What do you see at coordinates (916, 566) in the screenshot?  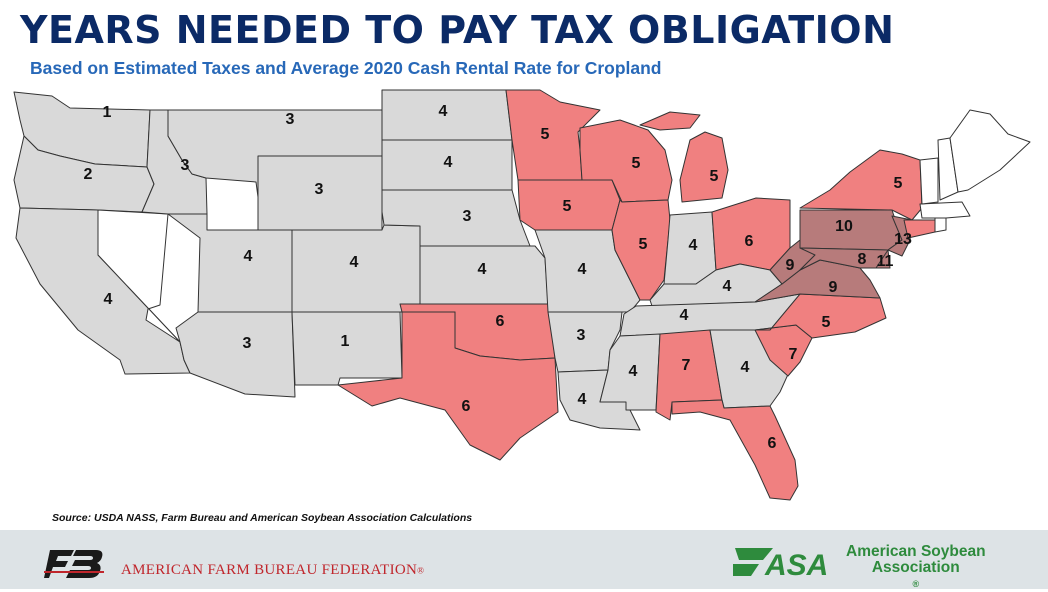 I see `asa-name: American Soybean Association ®` at bounding box center [916, 566].